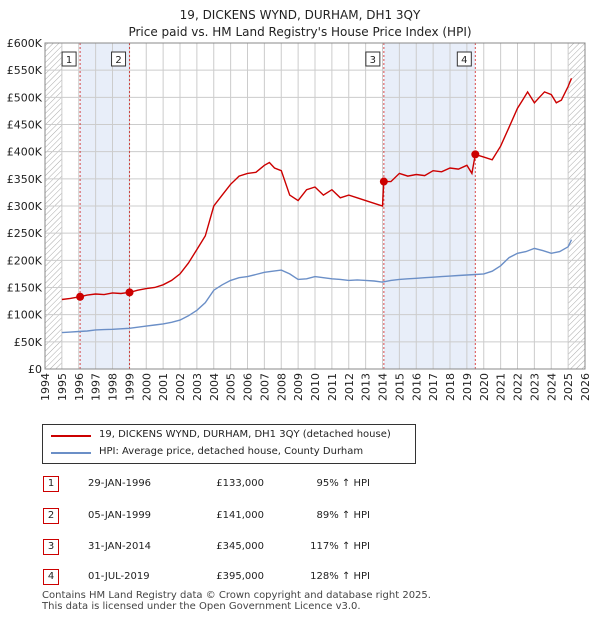  What do you see at coordinates (300, 548) in the screenshot?
I see `transaction-row: 3 31-JAN-2014 £345,000 117% ↑ HPI` at bounding box center [300, 548].